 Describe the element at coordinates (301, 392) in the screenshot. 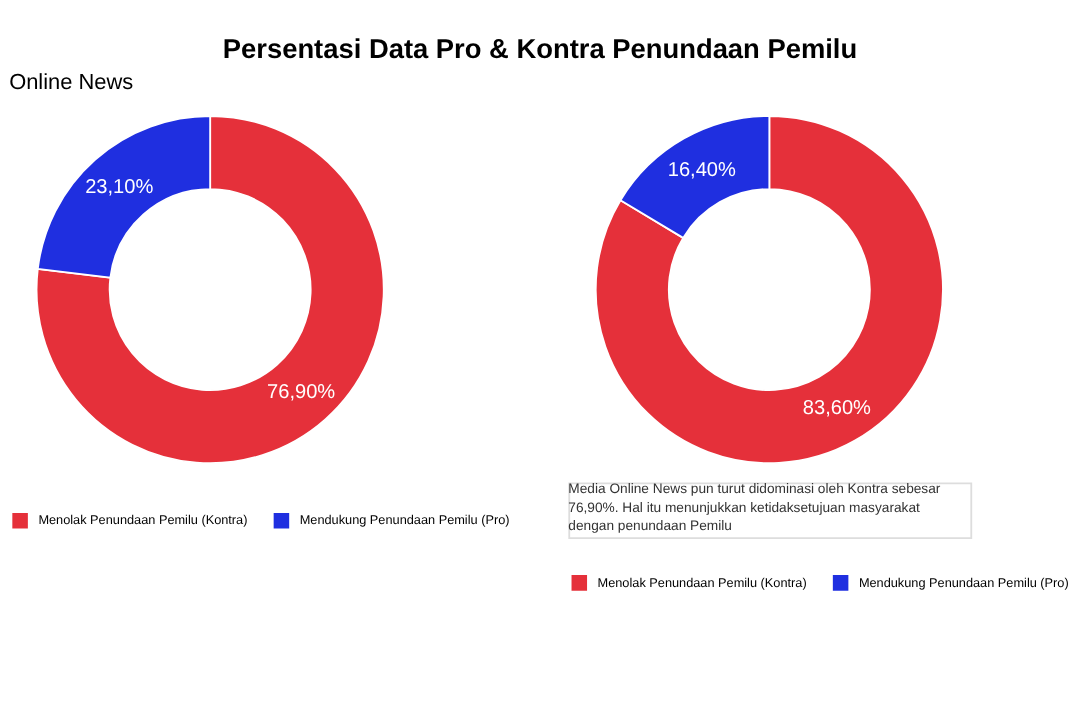

I see `data-label: 76,90%` at that location.